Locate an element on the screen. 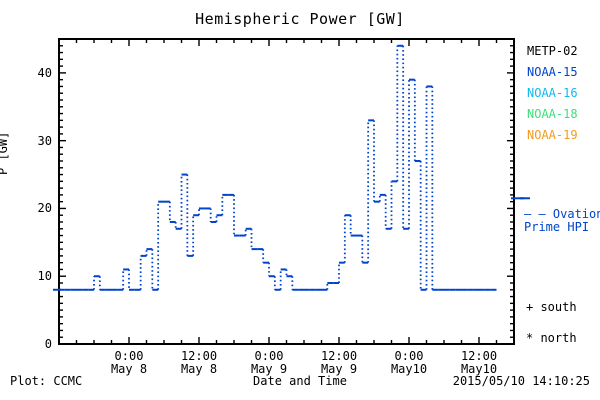 The image size is (600, 400). x-axis-title: Date and Time is located at coordinates (300, 381).